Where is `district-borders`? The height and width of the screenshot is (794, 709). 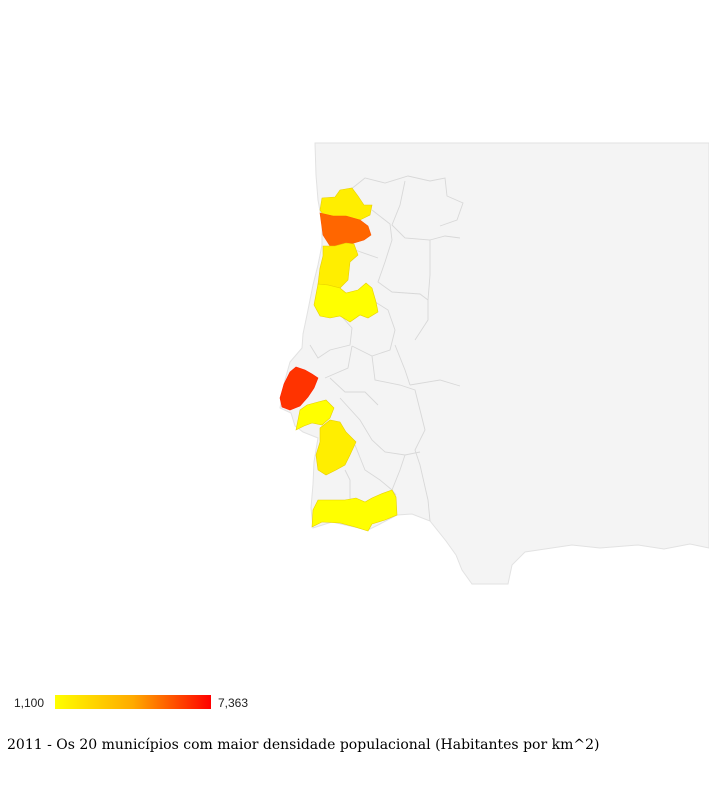
district-borders is located at coordinates (386, 348).